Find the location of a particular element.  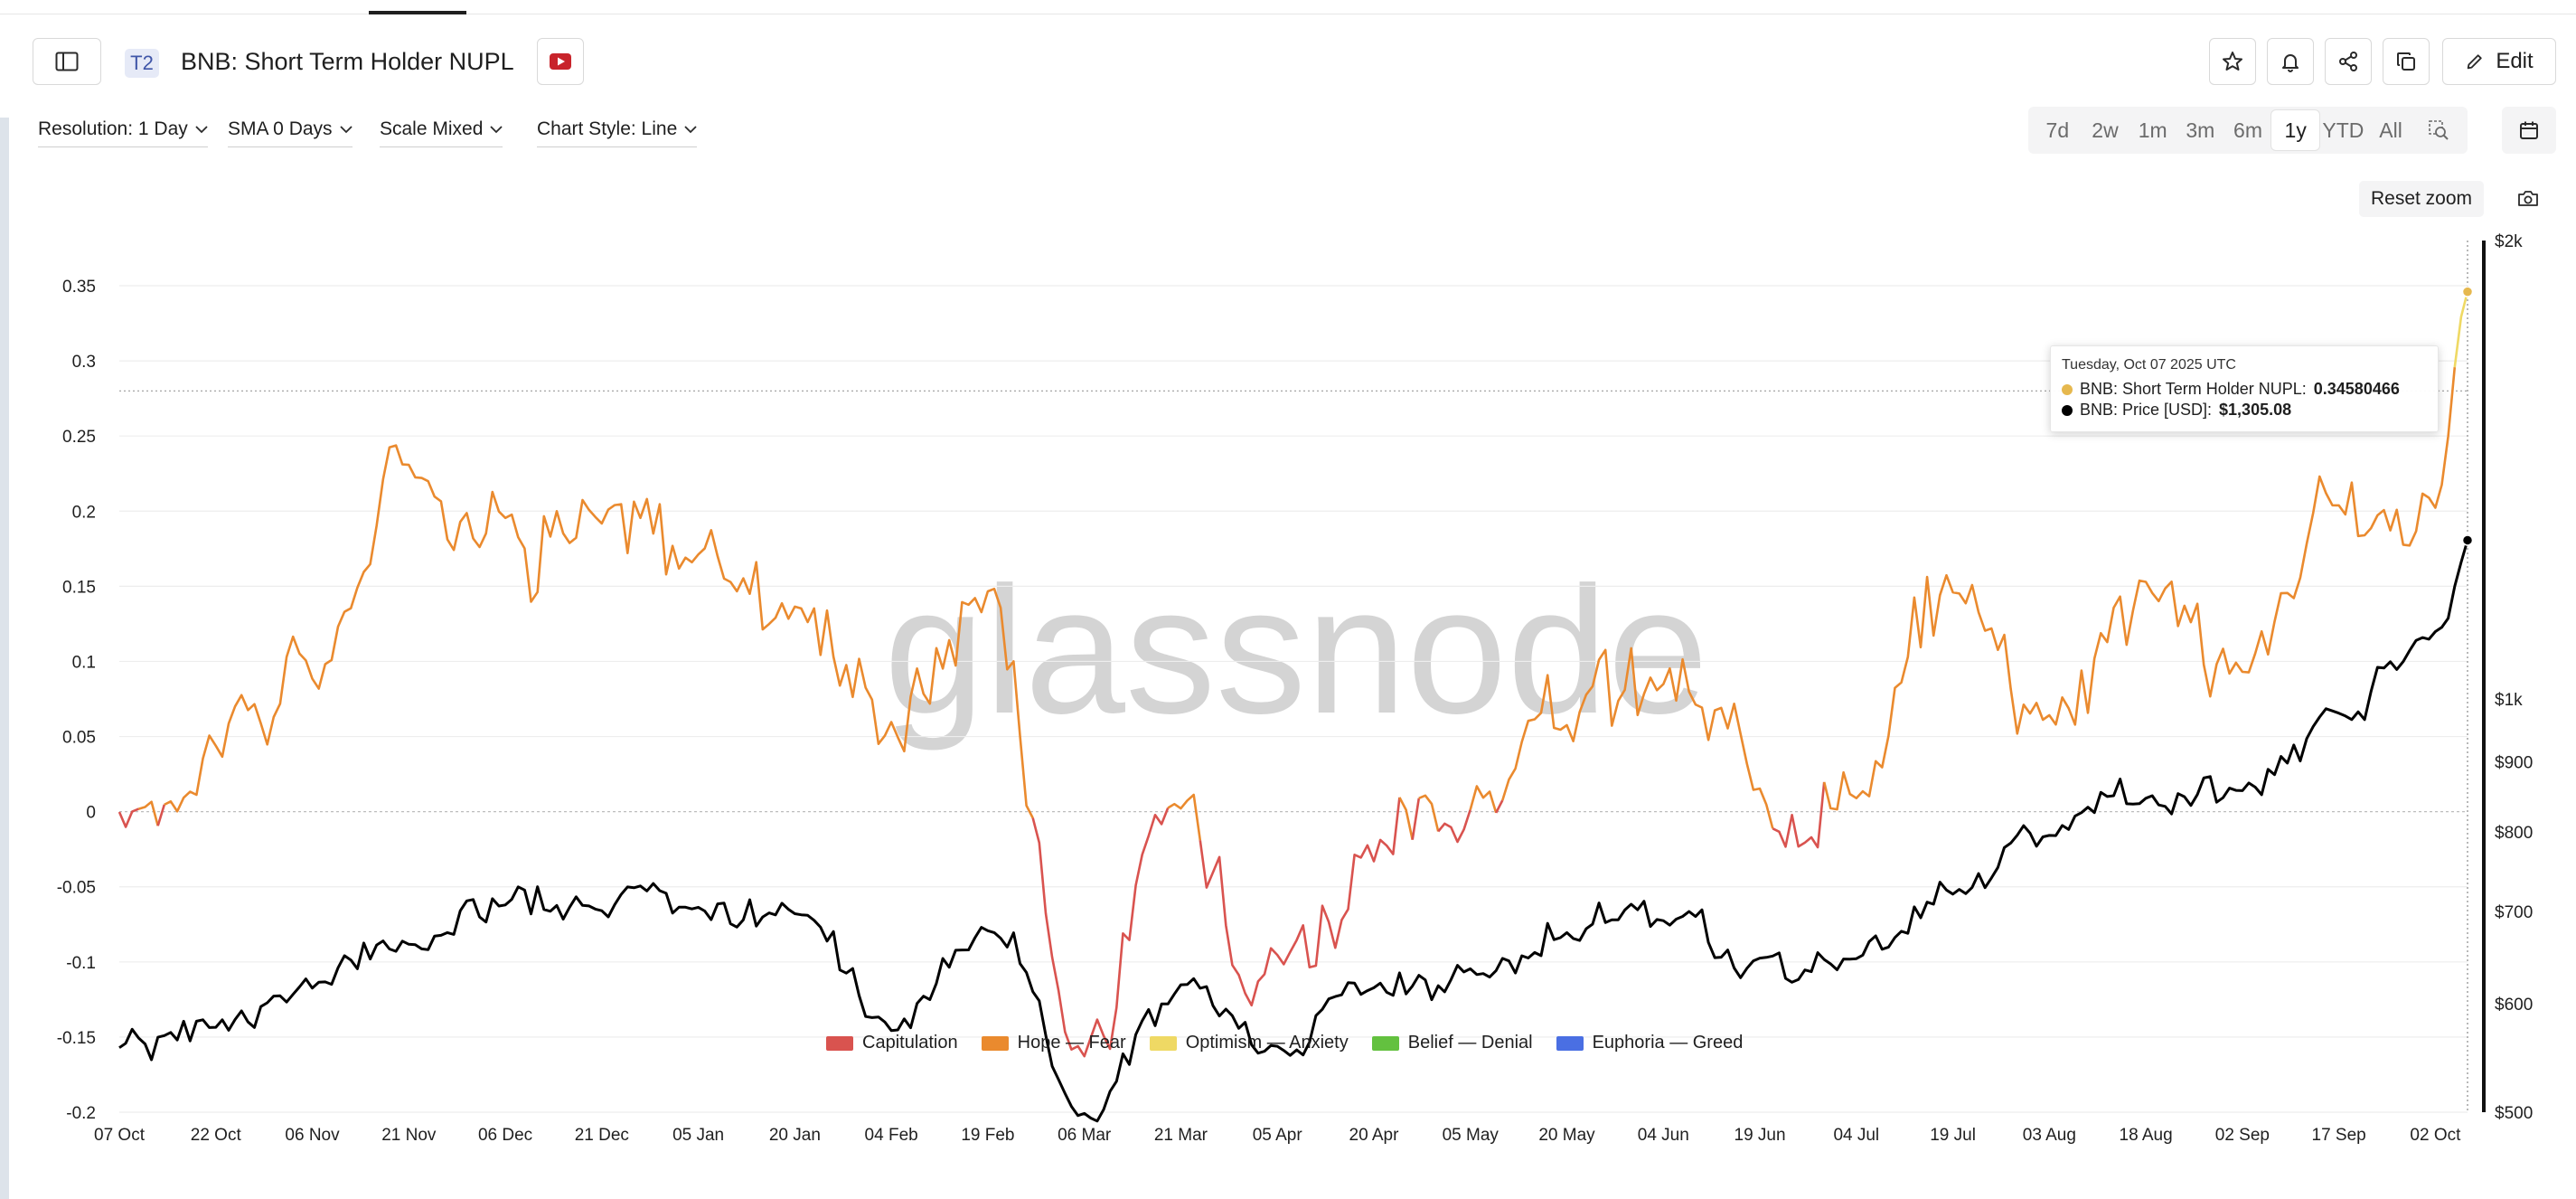

sidebar-toggle-button is located at coordinates (67, 61).